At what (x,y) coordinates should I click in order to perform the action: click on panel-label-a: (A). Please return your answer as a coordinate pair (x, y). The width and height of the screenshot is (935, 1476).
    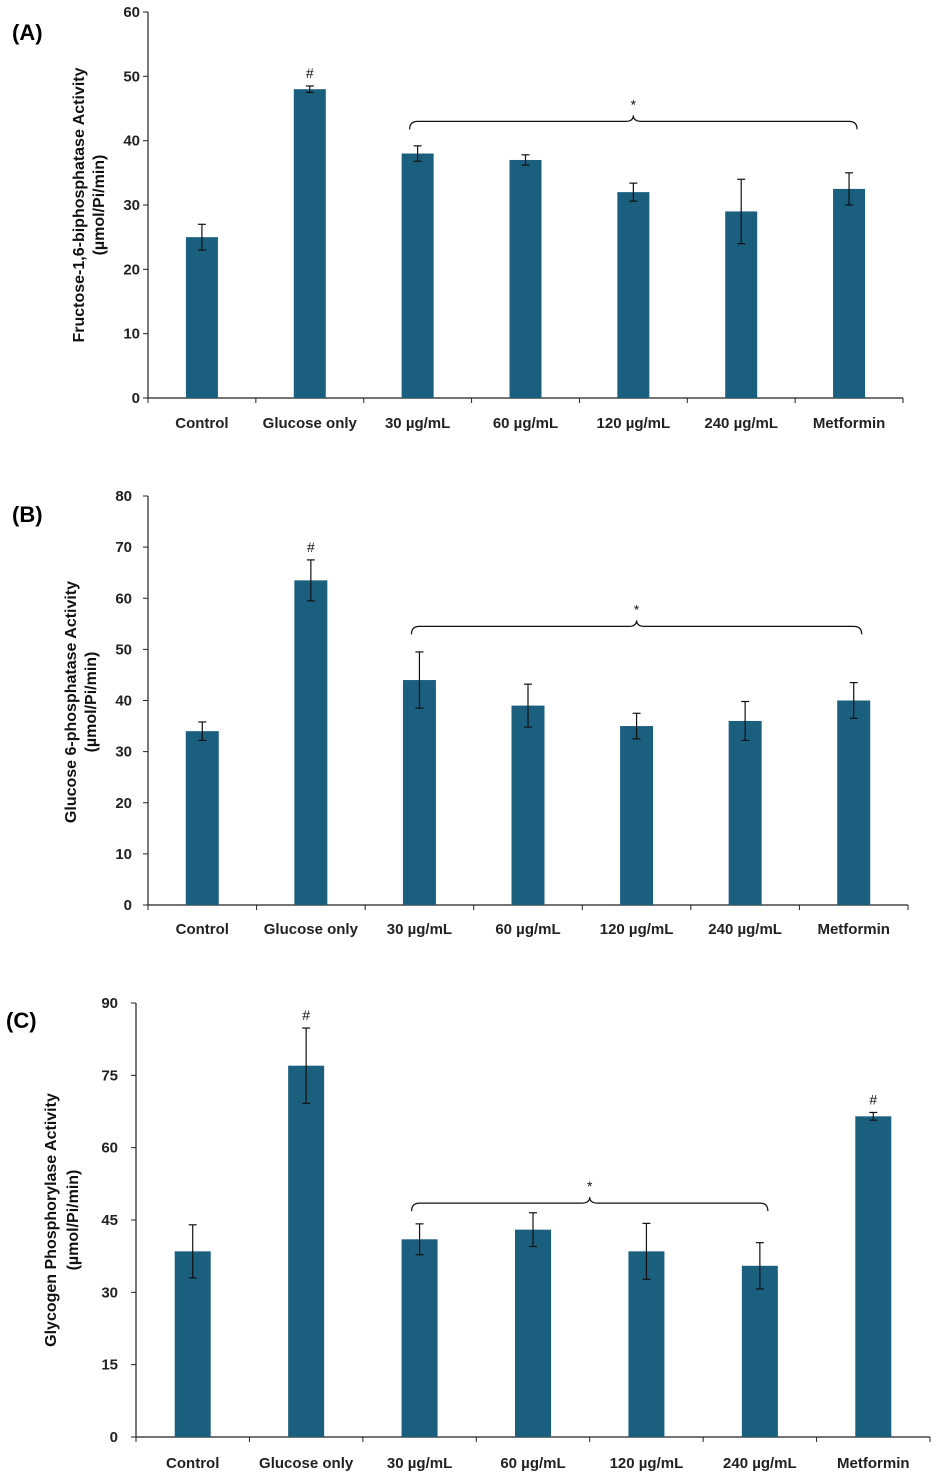
    Looking at the image, I should click on (27, 32).